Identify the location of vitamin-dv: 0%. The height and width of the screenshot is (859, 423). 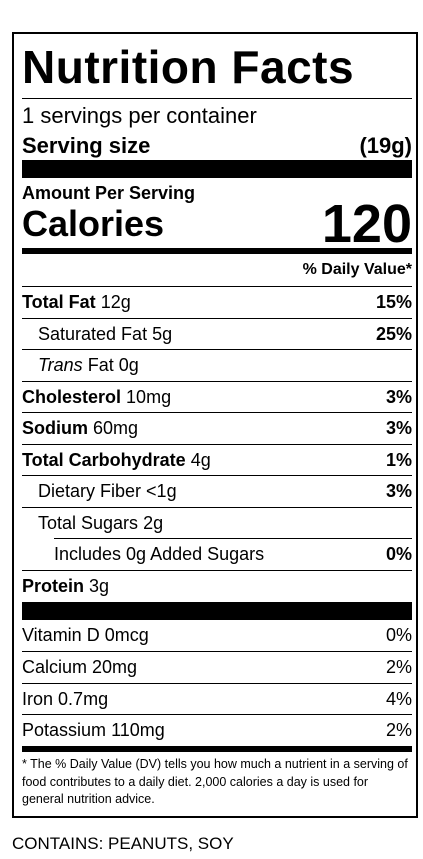
(398, 635).